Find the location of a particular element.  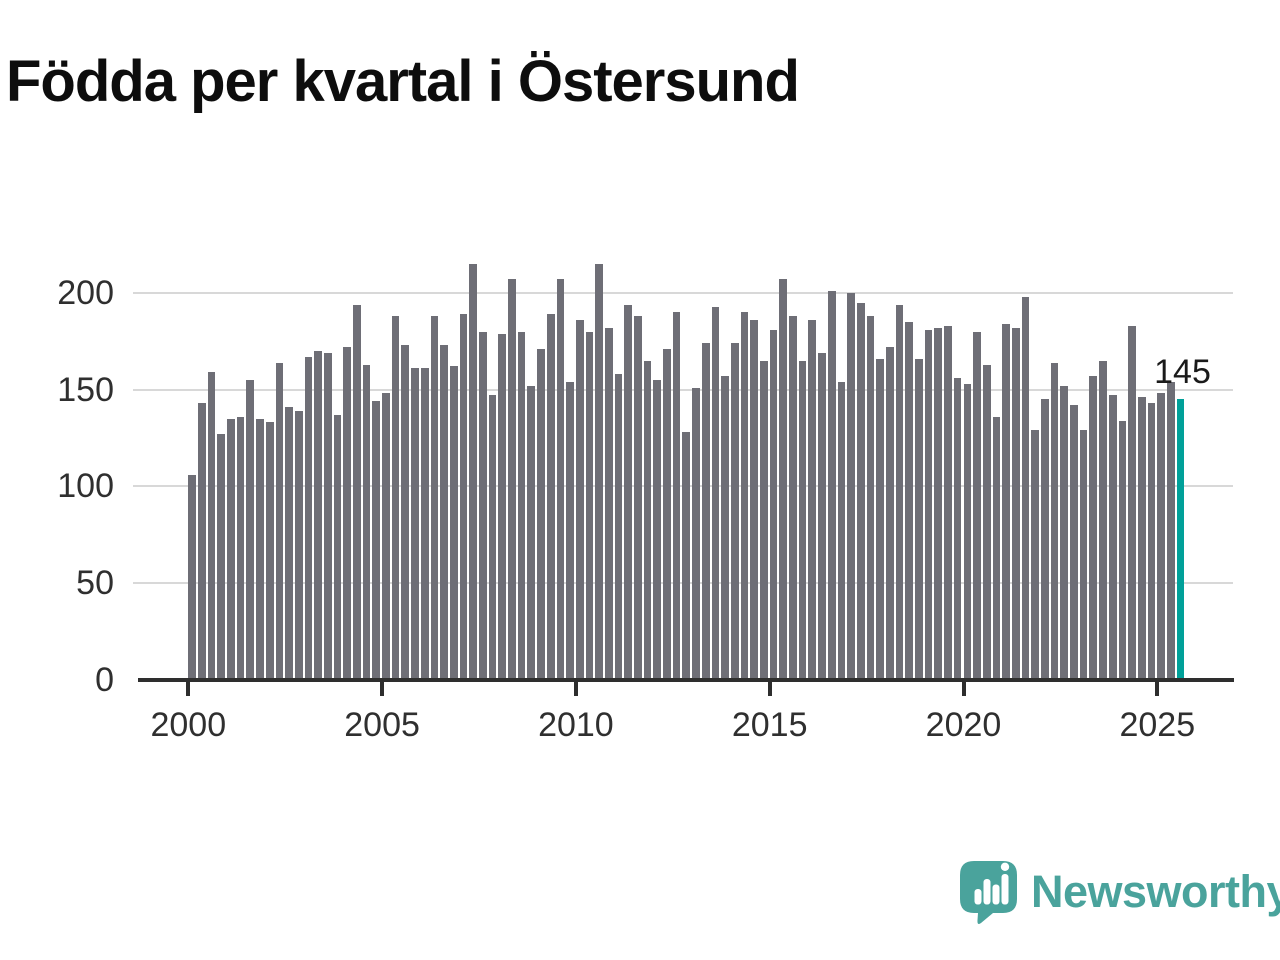

newsworthy-brand-name: Newsworthy is located at coordinates (1155, 891).